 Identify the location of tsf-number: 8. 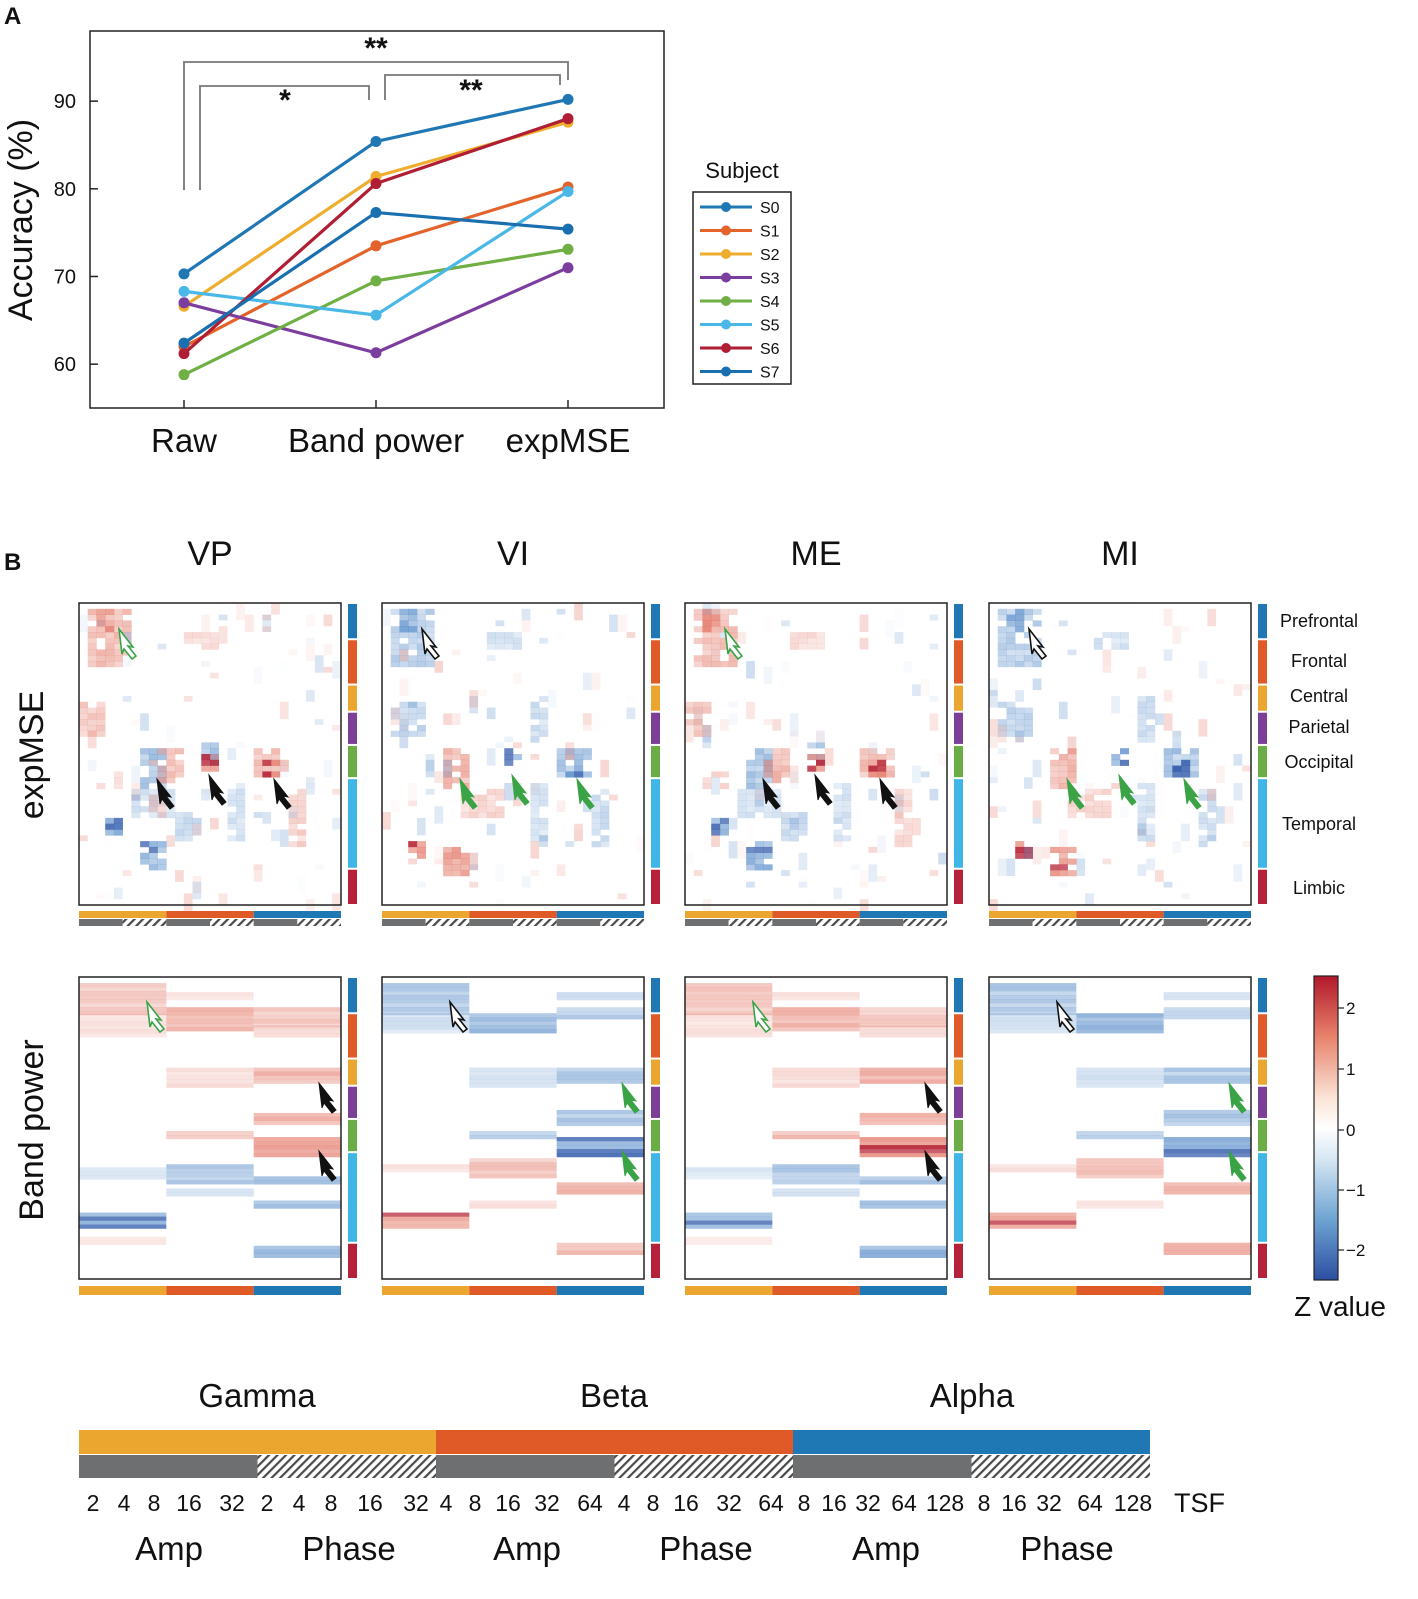
(984, 1503).